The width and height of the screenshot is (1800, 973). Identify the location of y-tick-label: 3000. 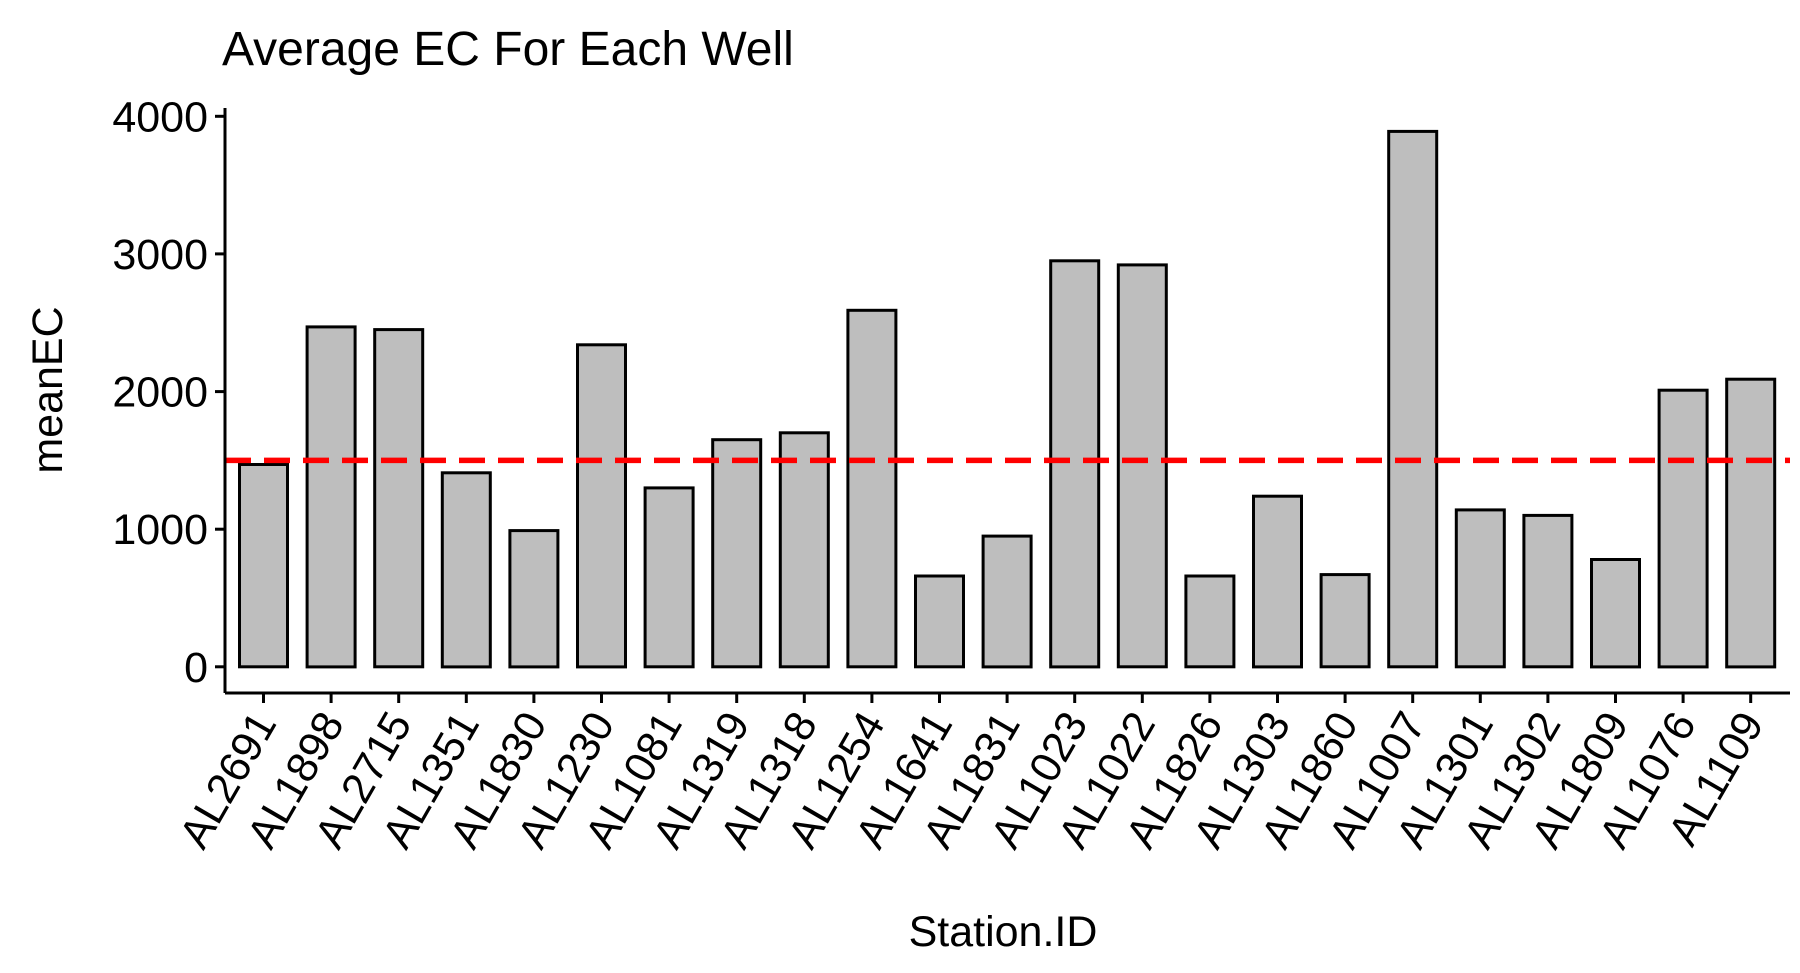
(160, 255).